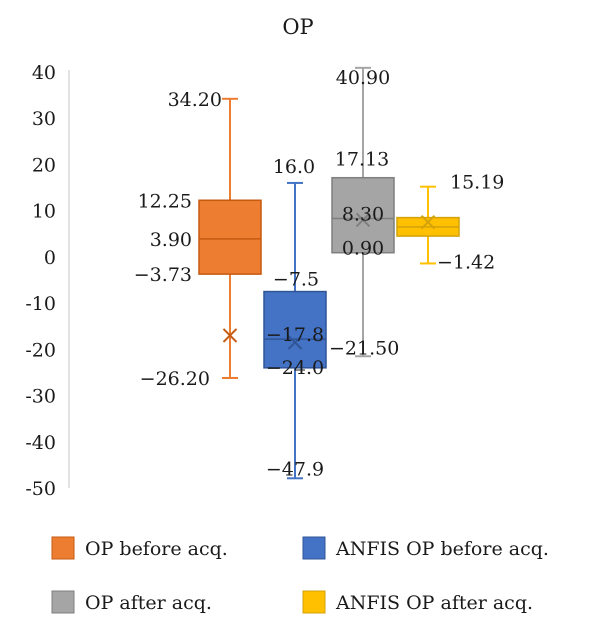 The image size is (600, 635). What do you see at coordinates (442, 549) in the screenshot?
I see `legend-label-2: ANFIS OP before acq.` at bounding box center [442, 549].